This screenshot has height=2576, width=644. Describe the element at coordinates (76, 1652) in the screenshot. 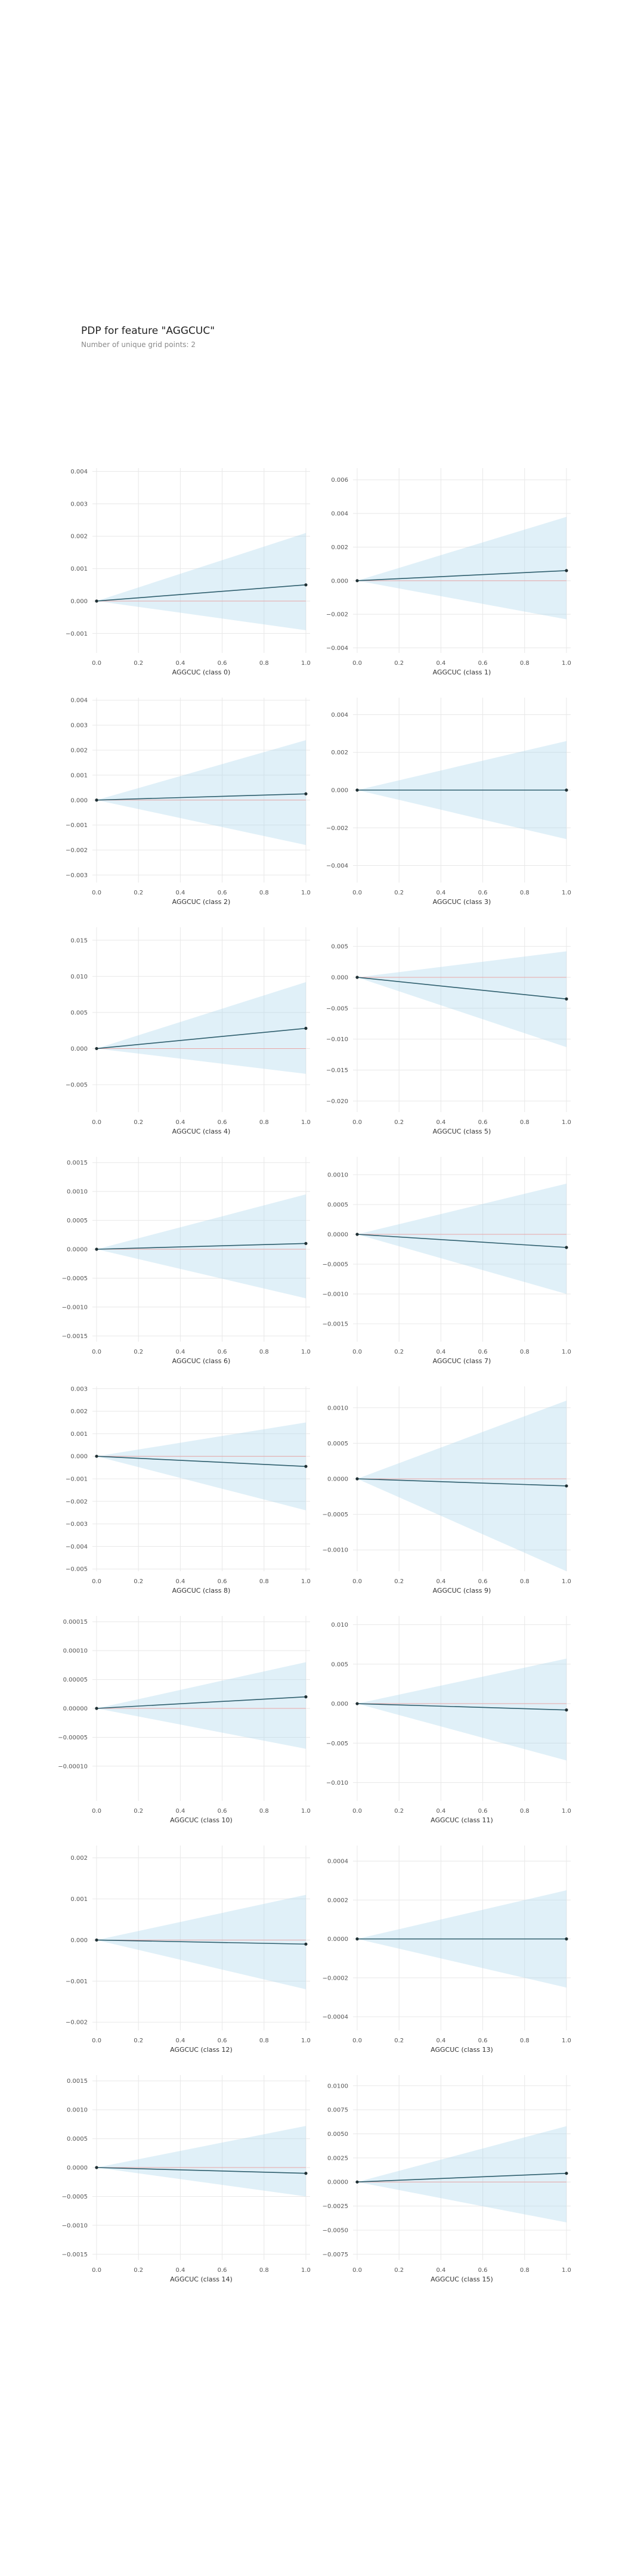

I see `y-tick-label: 0.00010` at that location.